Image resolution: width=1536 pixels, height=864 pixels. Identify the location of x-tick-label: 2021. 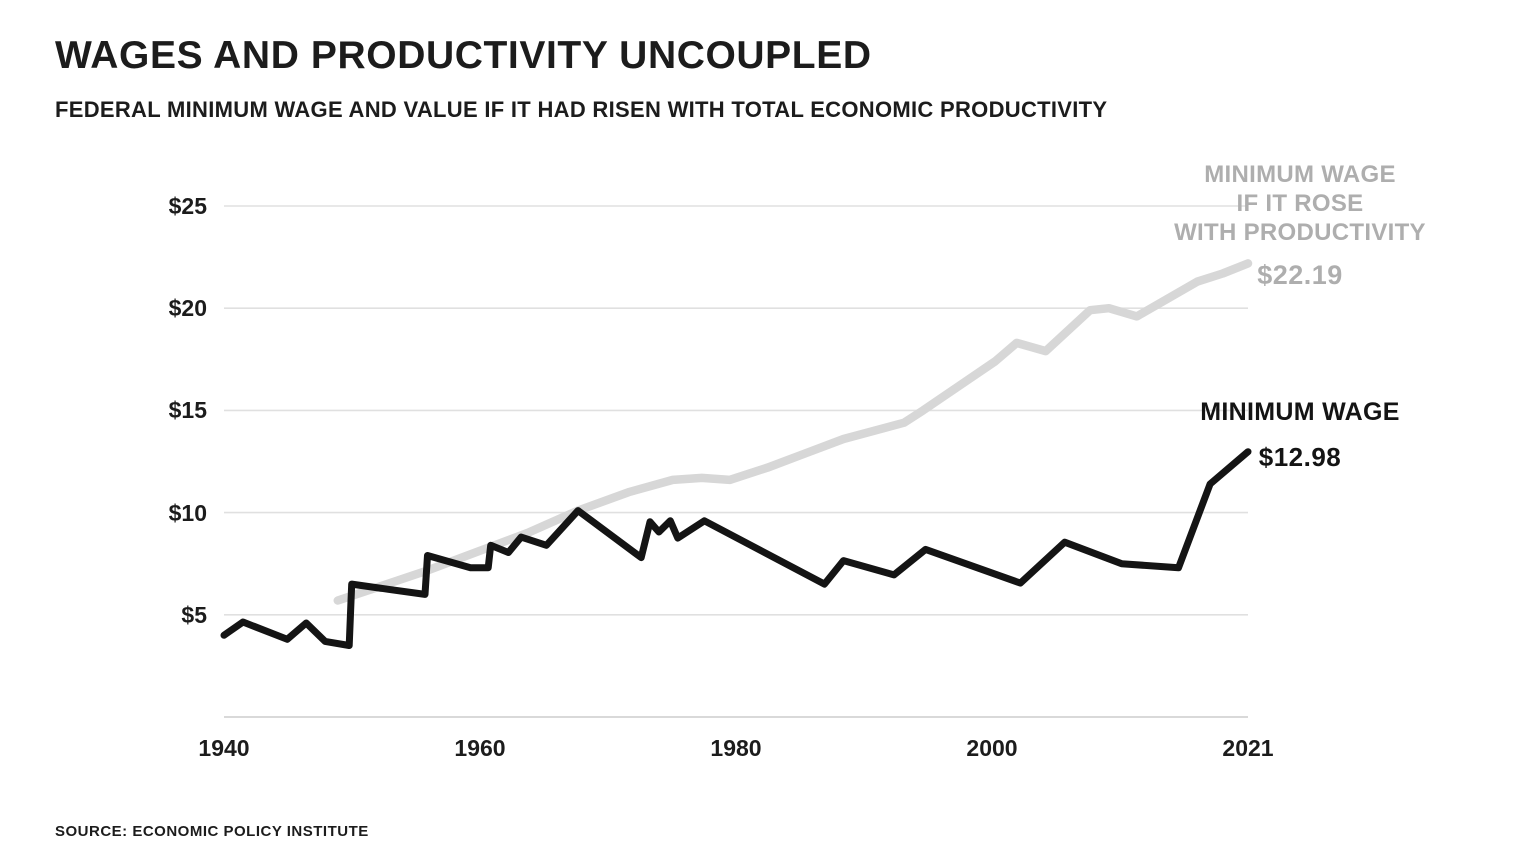
(1248, 748).